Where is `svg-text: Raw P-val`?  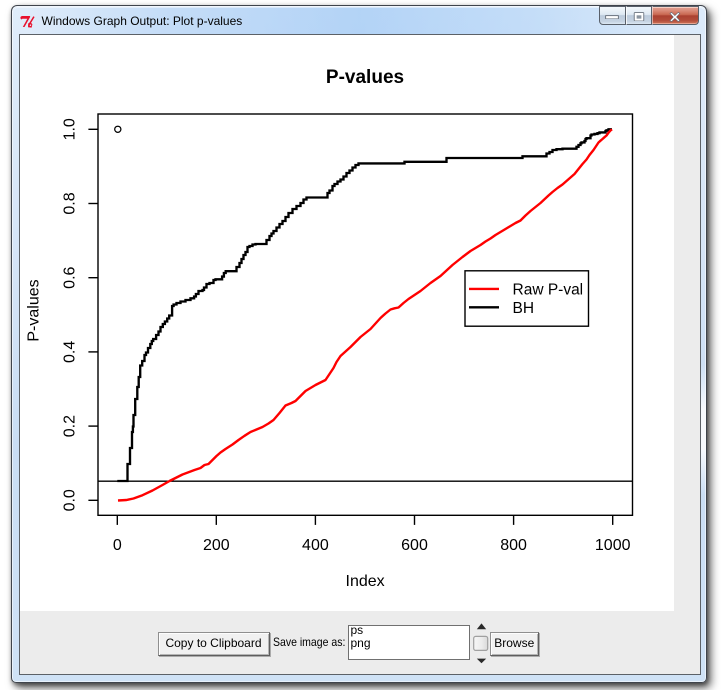 svg-text: Raw P-val is located at coordinates (547, 290).